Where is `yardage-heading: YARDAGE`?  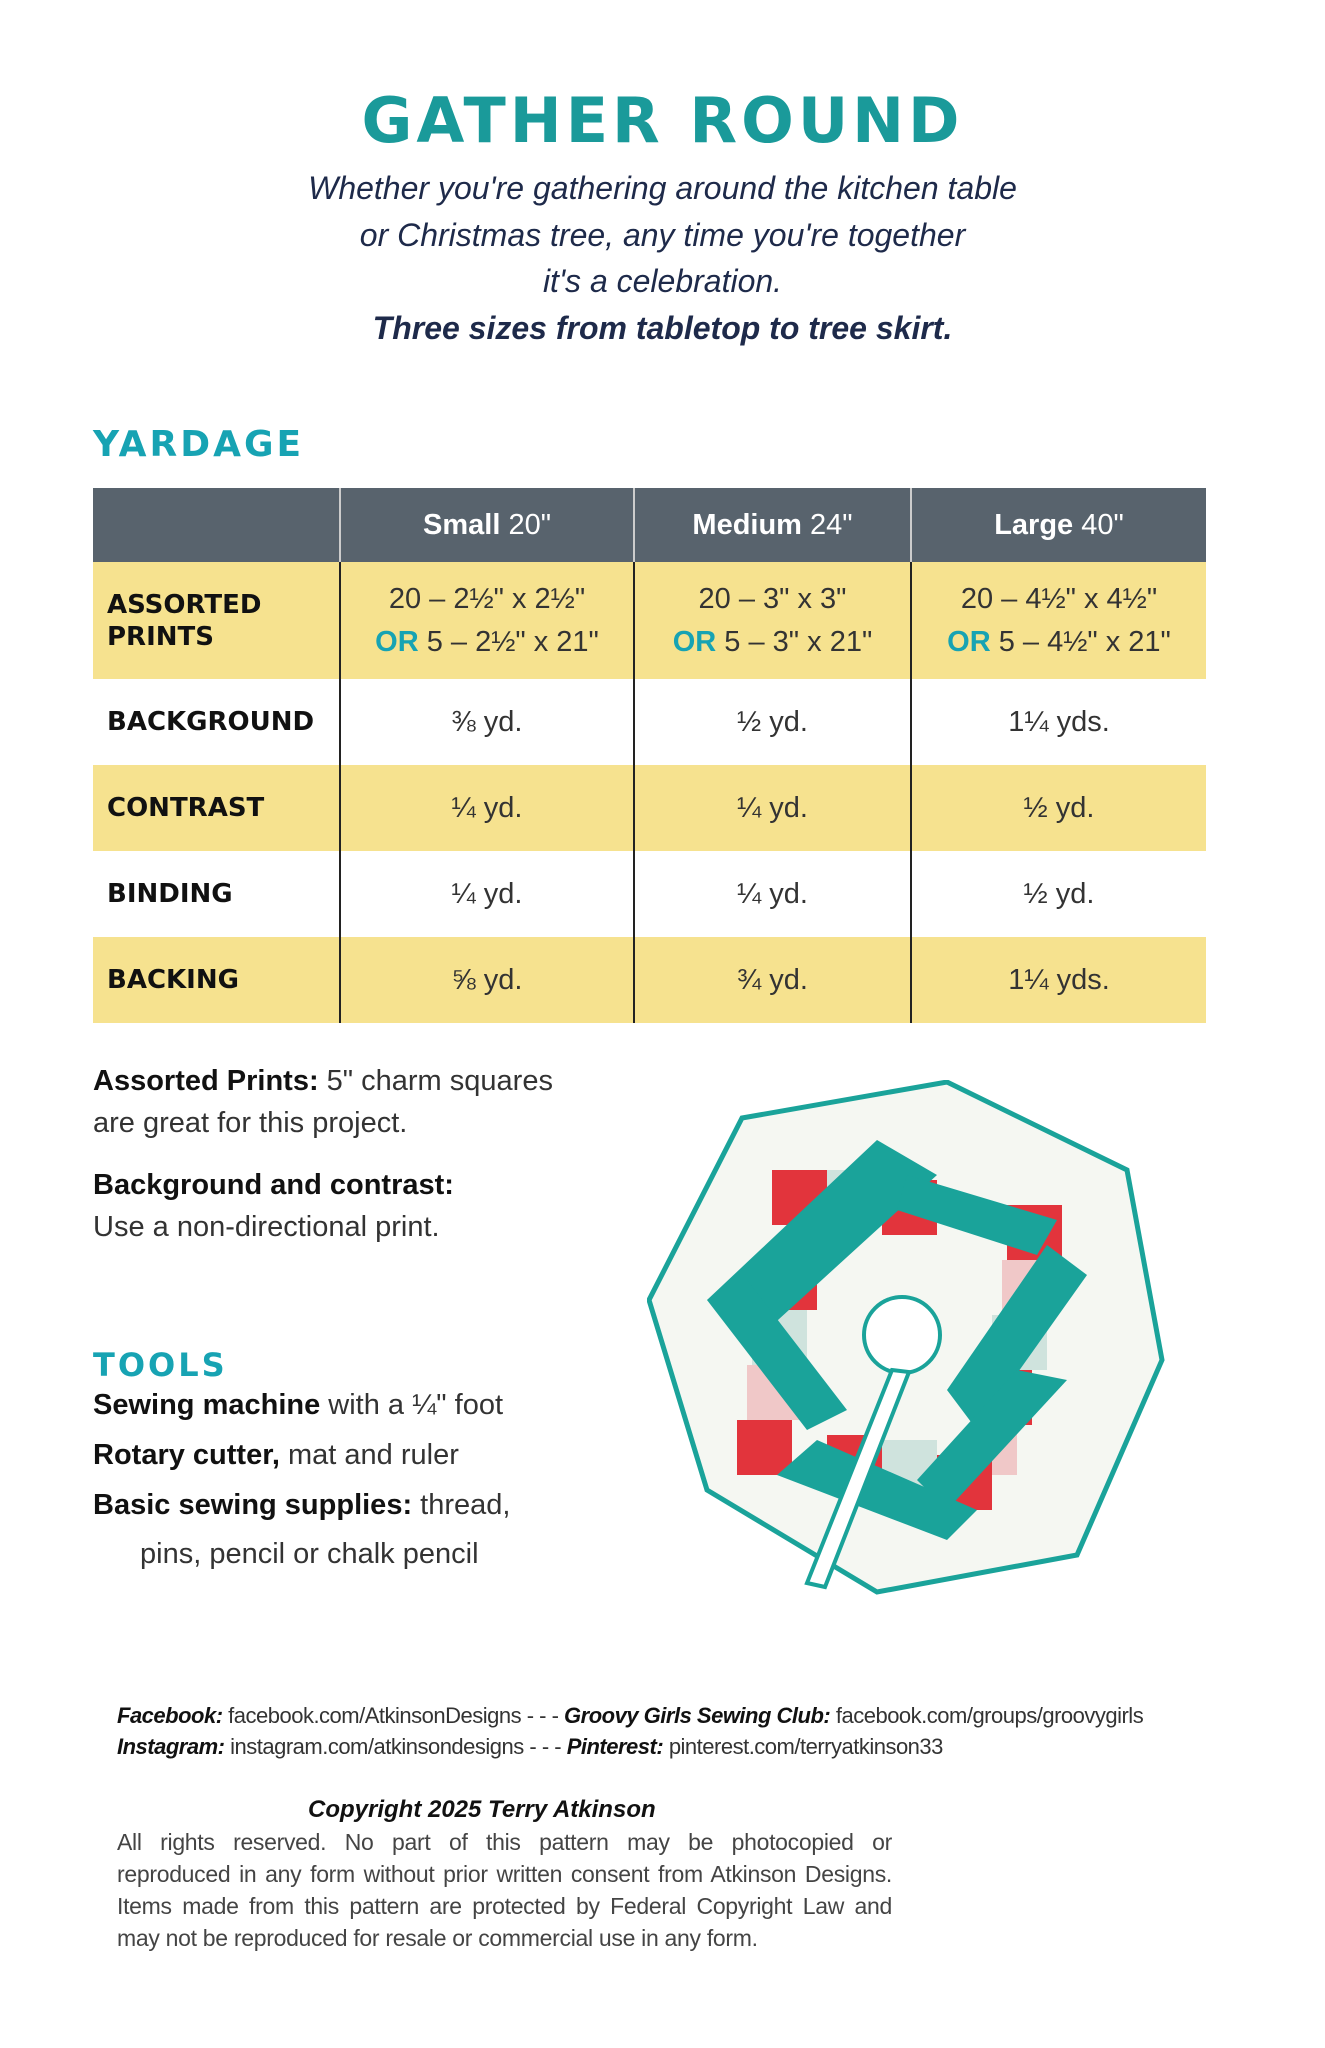
yardage-heading: YARDAGE is located at coordinates (199, 444).